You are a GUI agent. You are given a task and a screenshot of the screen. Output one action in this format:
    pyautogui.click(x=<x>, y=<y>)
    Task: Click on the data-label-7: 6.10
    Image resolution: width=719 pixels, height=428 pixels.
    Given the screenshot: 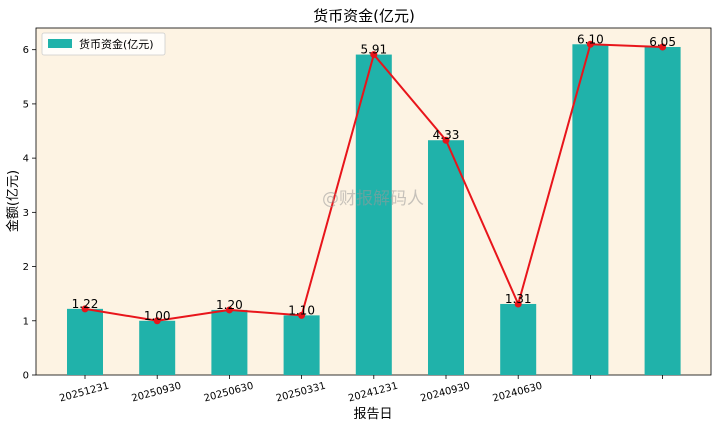 What is the action you would take?
    pyautogui.click(x=590, y=39)
    